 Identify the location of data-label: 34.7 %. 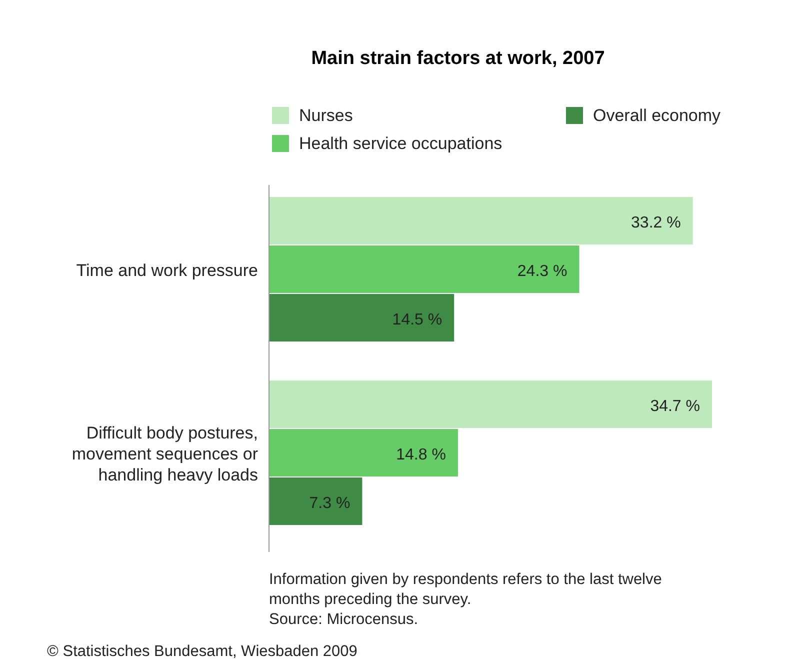
(675, 406).